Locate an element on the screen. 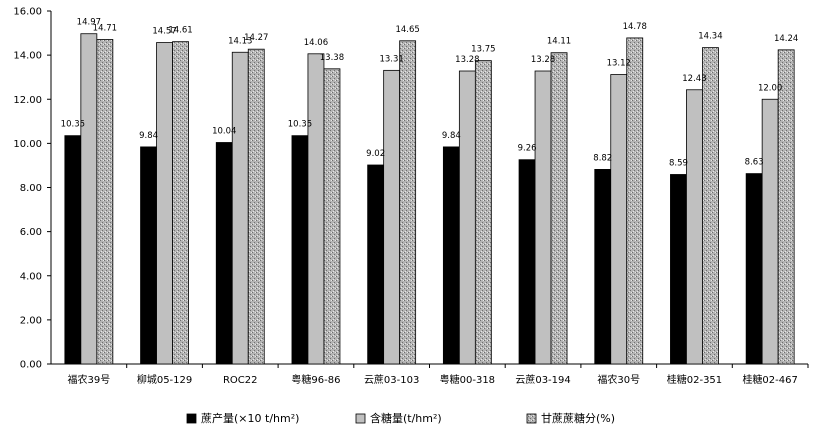 Image resolution: width=822 pixels, height=435 pixels. data-label: 9.26 is located at coordinates (527, 149).